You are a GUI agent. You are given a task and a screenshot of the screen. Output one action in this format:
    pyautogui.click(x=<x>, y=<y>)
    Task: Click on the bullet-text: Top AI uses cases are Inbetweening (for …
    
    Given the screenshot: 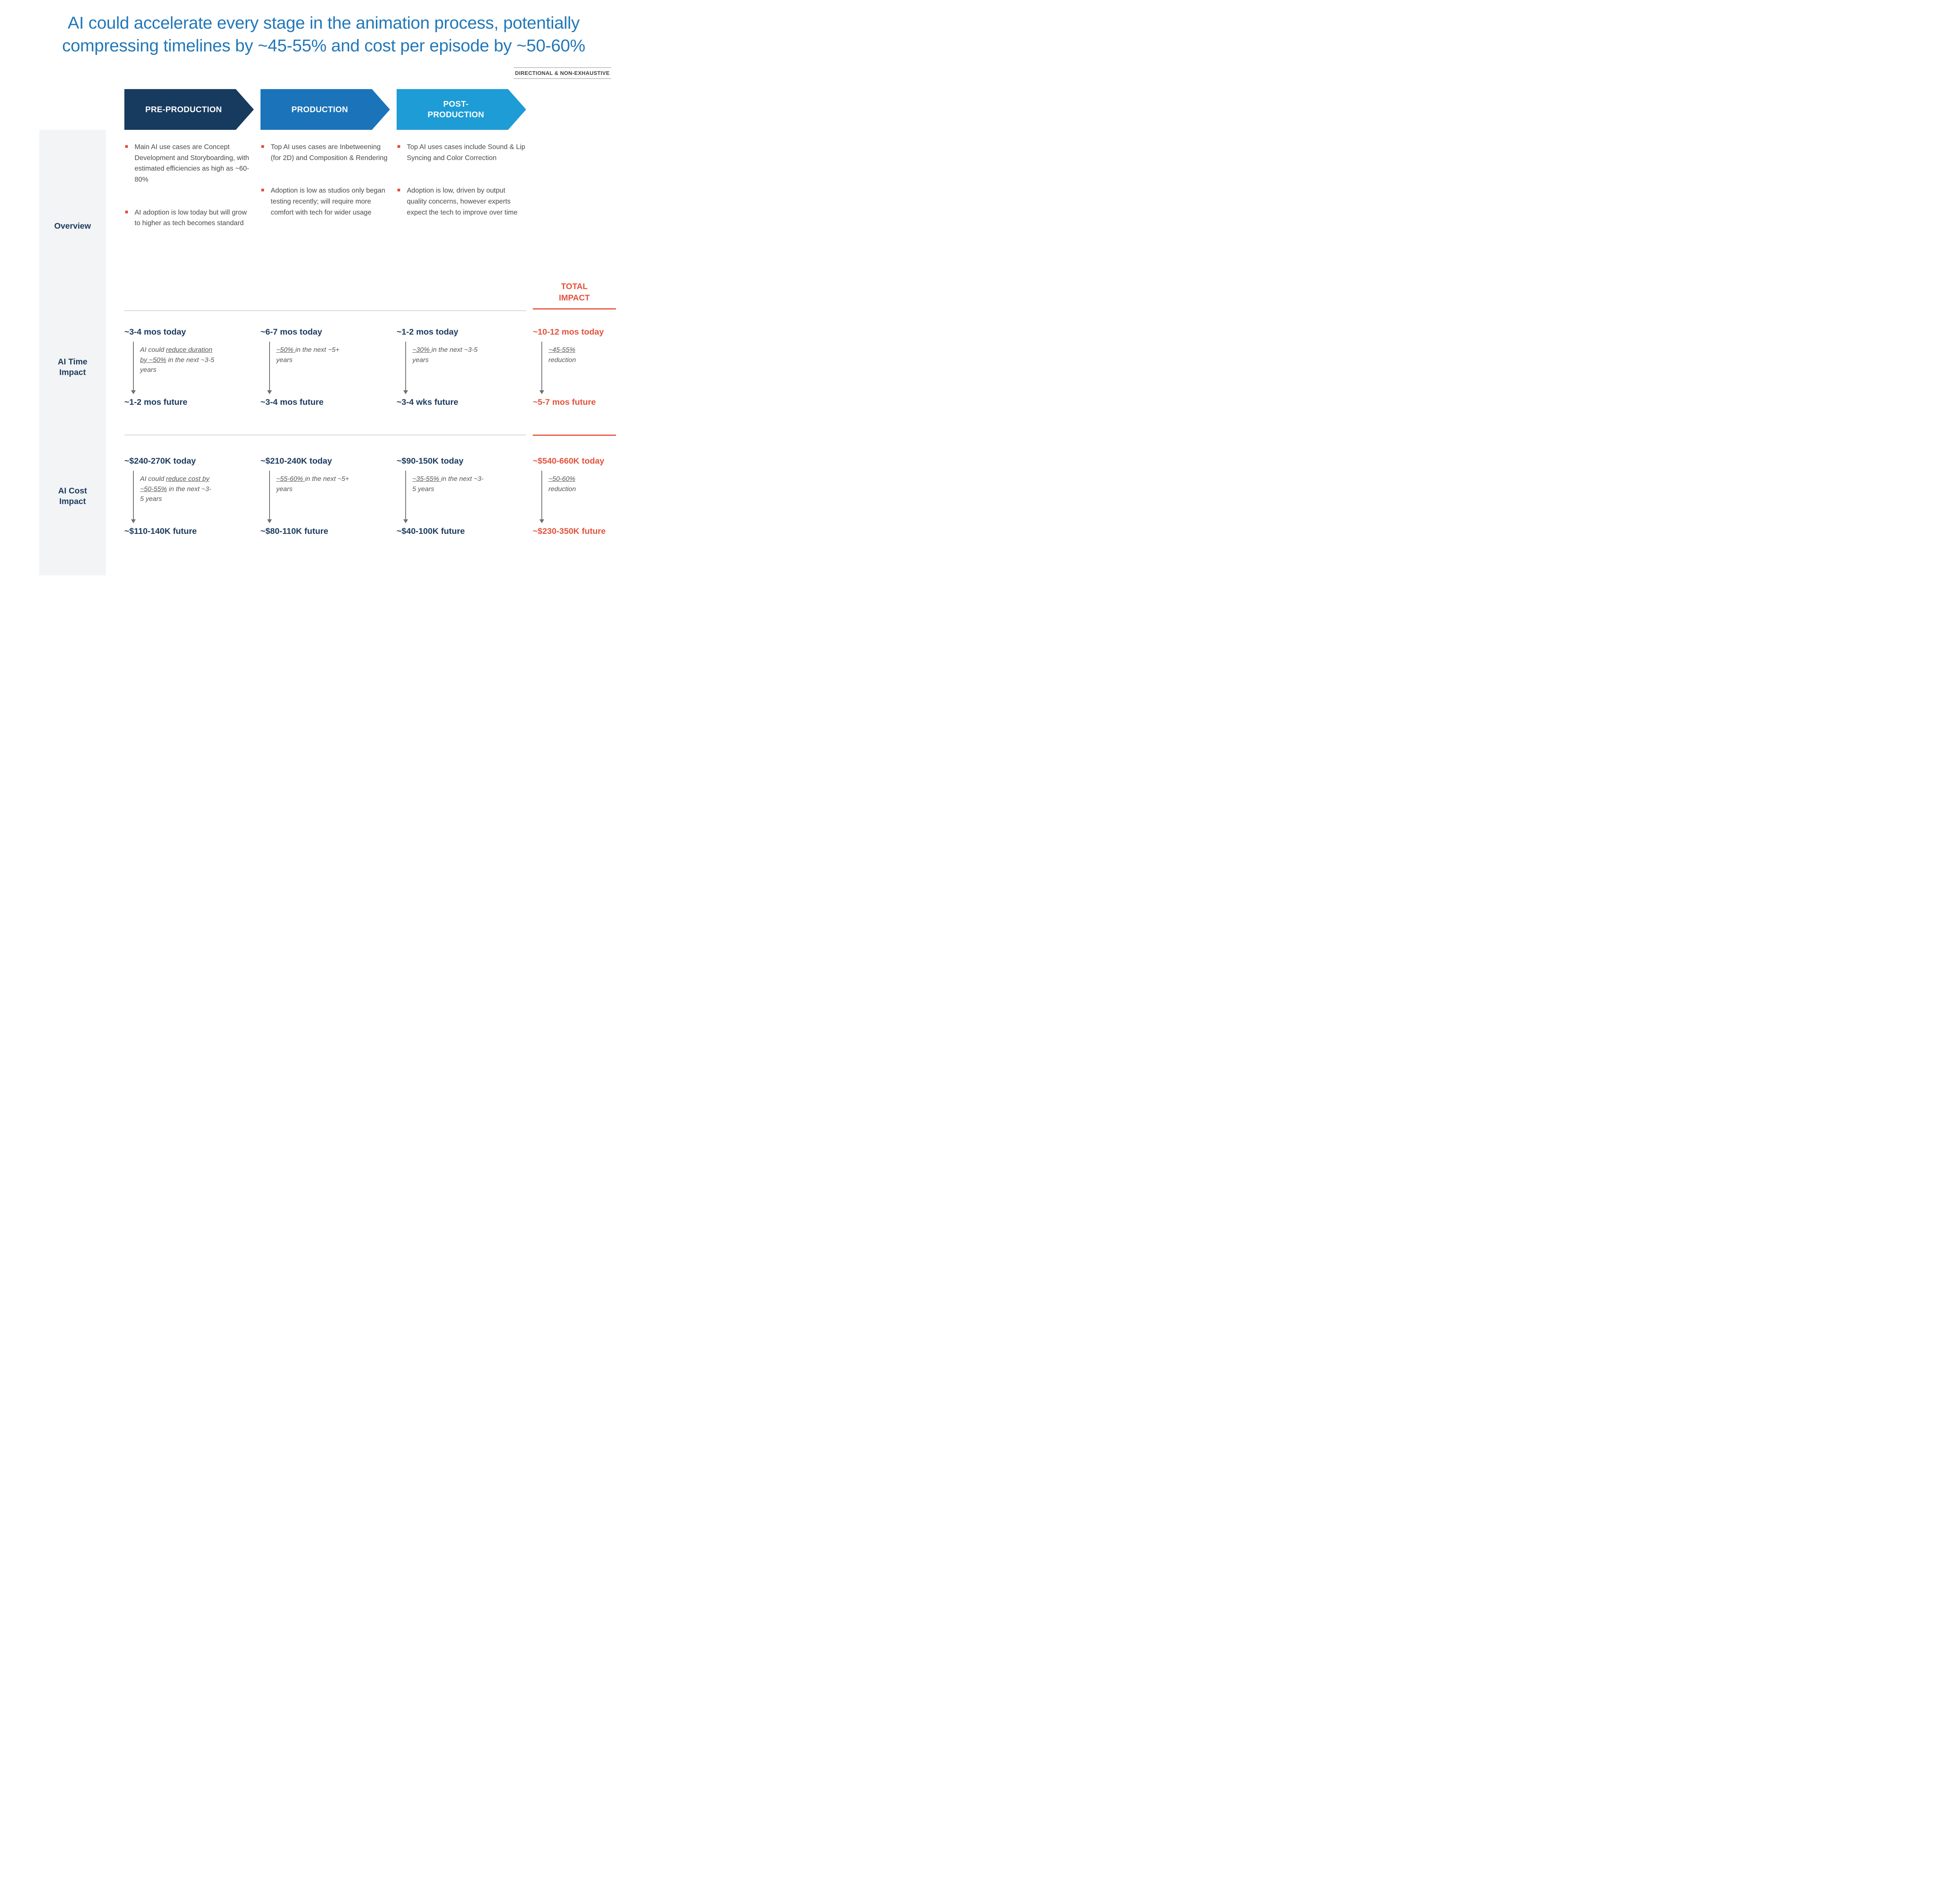 What is the action you would take?
    pyautogui.click(x=329, y=152)
    